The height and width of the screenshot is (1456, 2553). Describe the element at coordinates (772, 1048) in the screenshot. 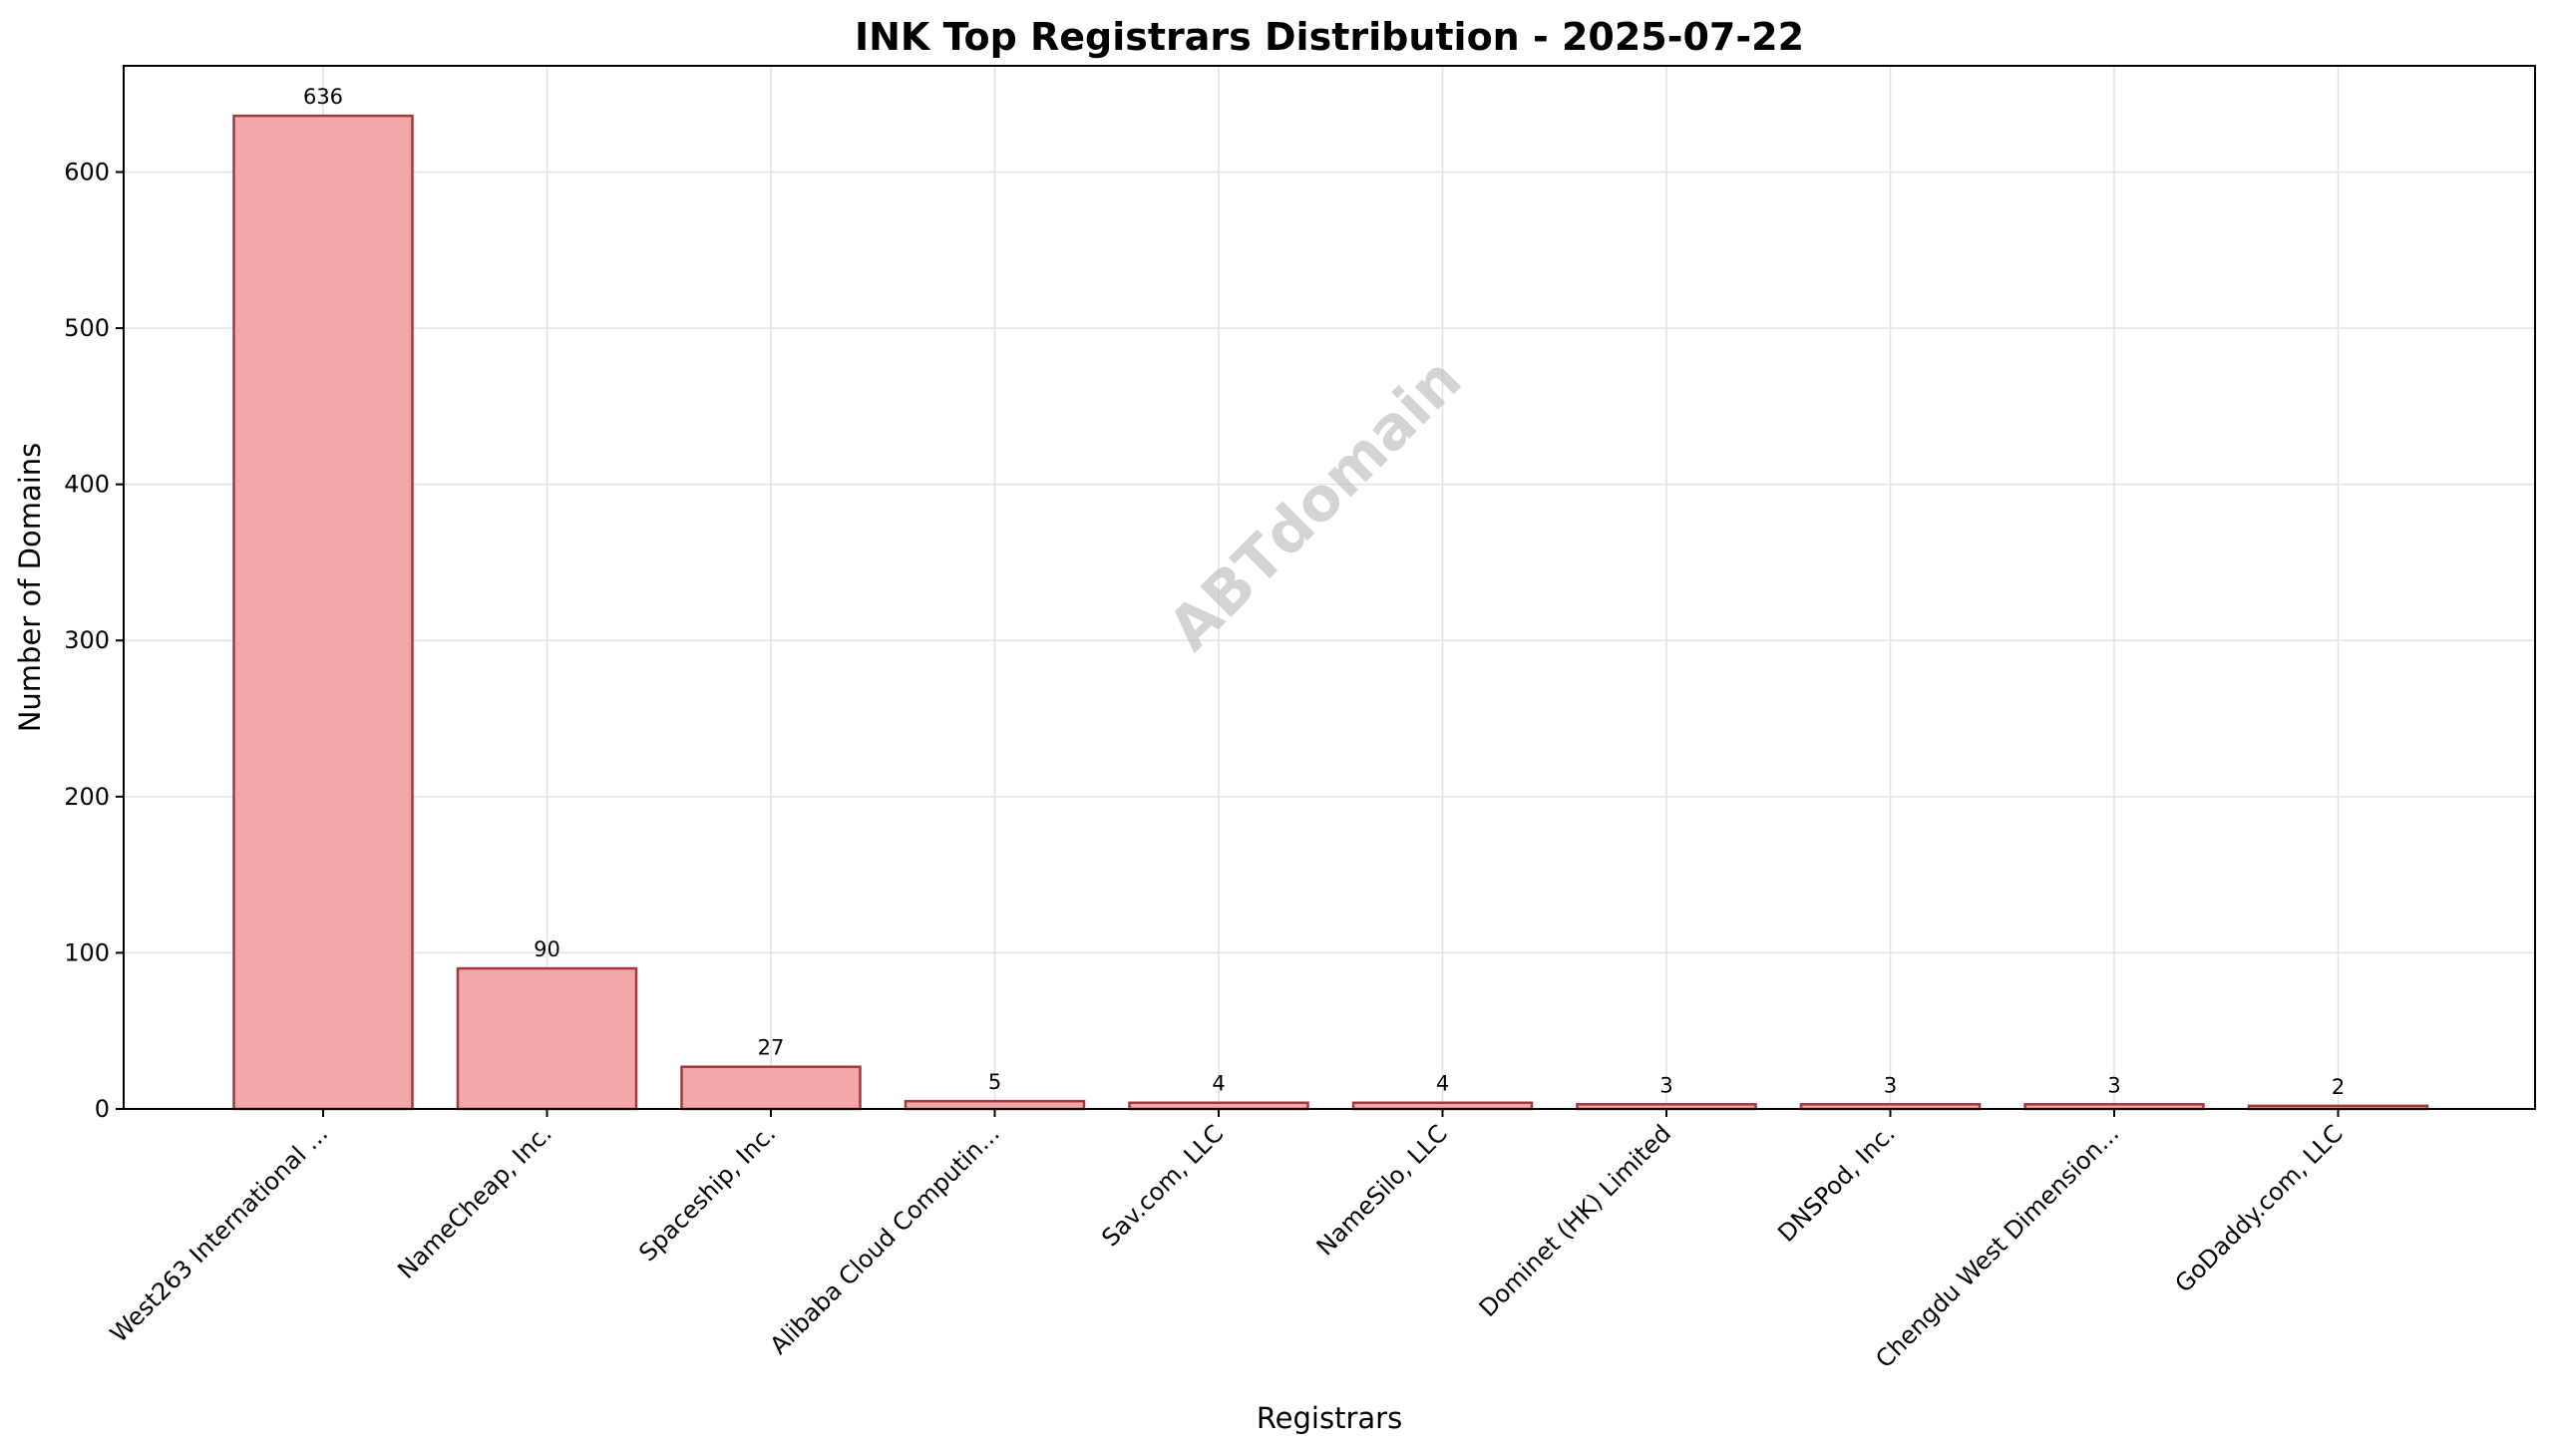

I see `bar-value-label: 27` at that location.